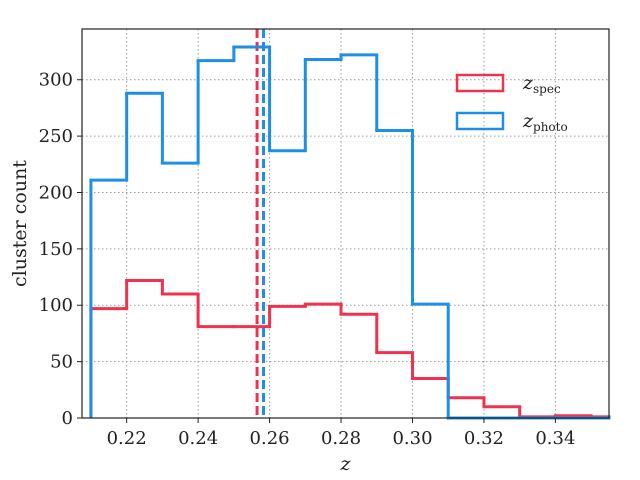 Image resolution: width=640 pixels, height=480 pixels. What do you see at coordinates (555, 438) in the screenshot?
I see `x-tick-label: 0.34` at bounding box center [555, 438].